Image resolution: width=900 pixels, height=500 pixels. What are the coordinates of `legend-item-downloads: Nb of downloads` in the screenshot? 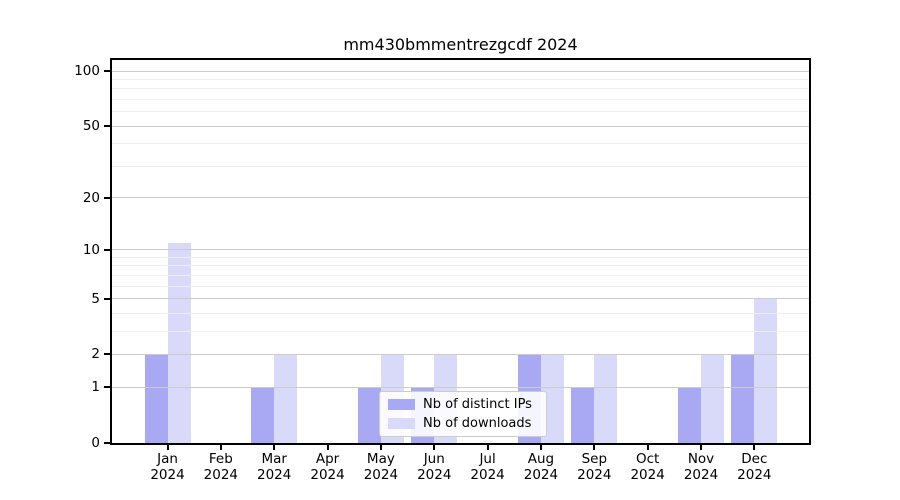 It's located at (463, 423).